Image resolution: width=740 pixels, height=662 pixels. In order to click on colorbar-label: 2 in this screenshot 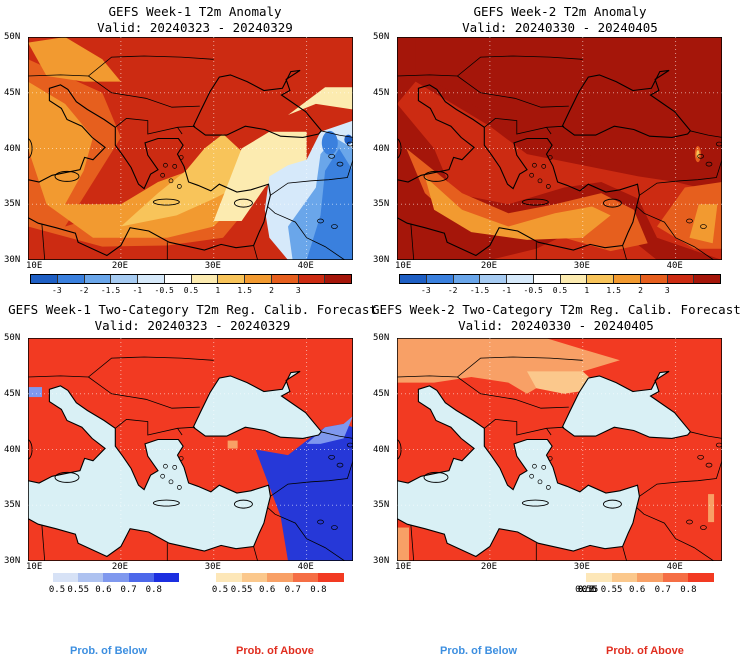, I will do `click(640, 290)`.